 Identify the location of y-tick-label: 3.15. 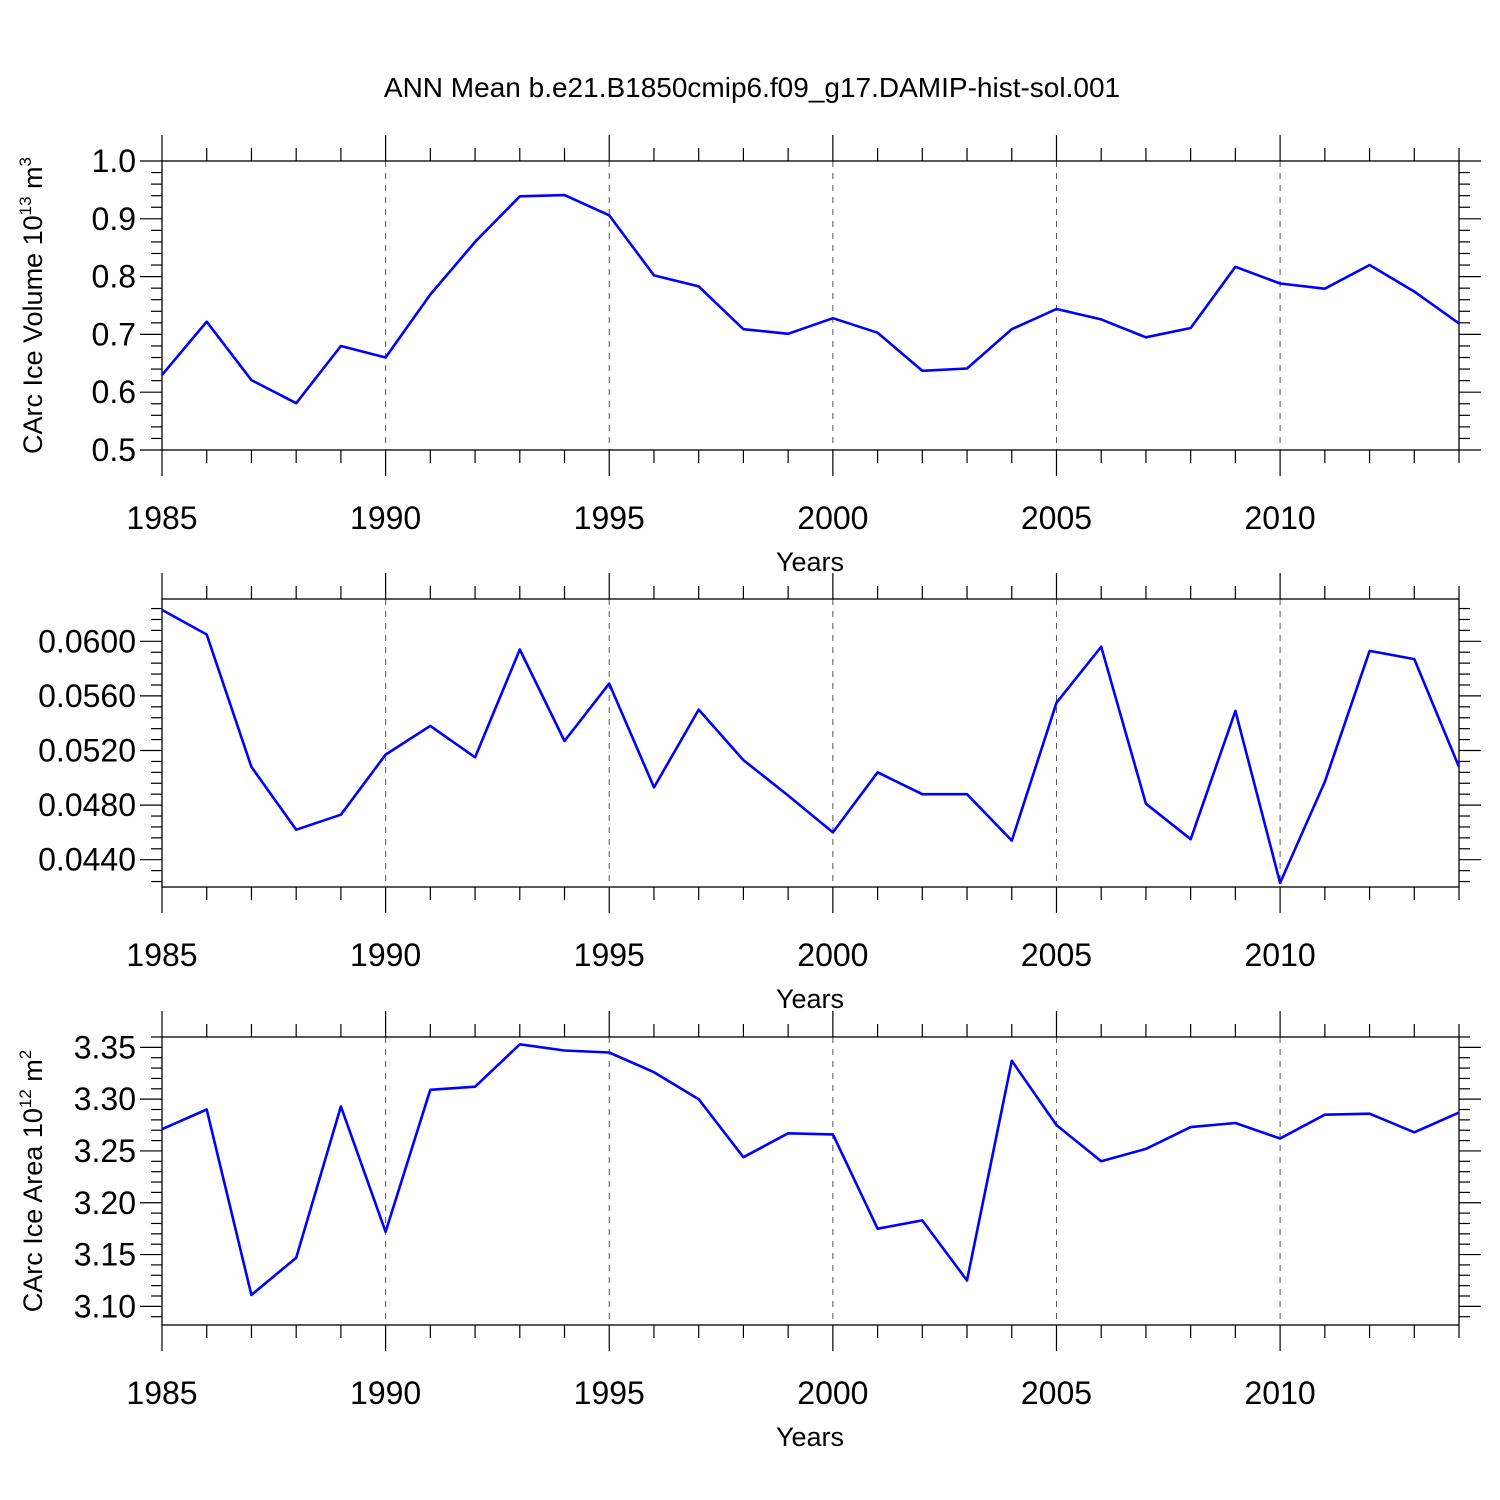
(105, 1255).